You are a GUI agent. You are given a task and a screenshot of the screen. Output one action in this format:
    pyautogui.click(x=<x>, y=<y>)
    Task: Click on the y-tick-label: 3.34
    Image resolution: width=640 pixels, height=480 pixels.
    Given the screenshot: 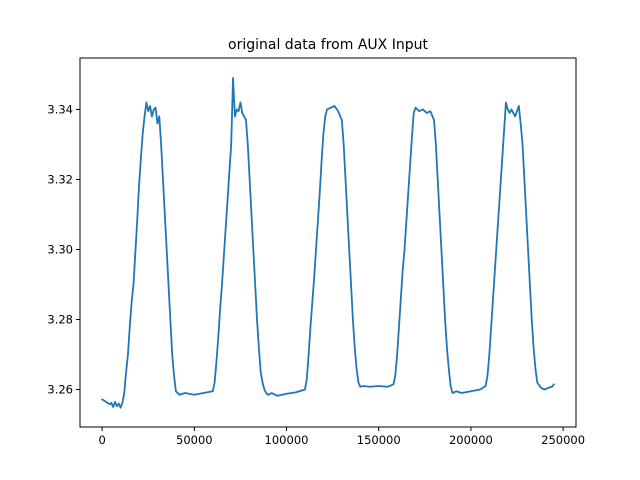 What is the action you would take?
    pyautogui.click(x=60, y=109)
    